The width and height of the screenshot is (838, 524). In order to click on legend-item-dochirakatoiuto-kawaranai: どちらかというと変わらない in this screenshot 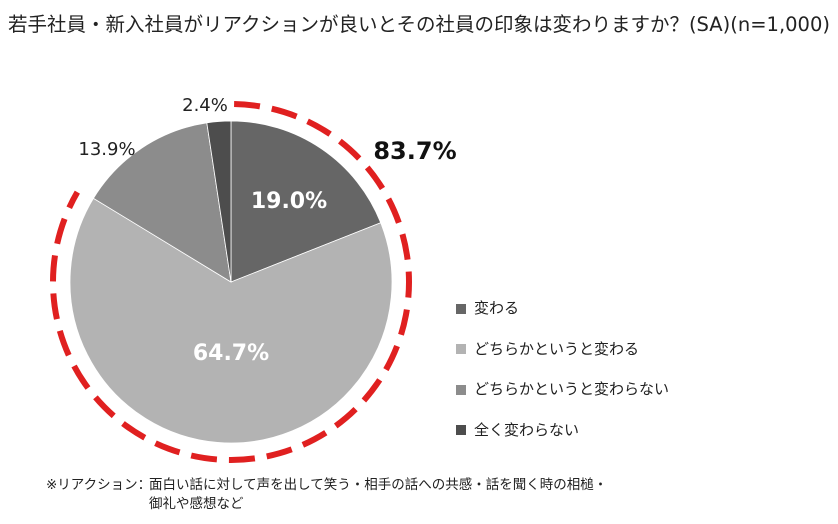, I will do `click(562, 389)`.